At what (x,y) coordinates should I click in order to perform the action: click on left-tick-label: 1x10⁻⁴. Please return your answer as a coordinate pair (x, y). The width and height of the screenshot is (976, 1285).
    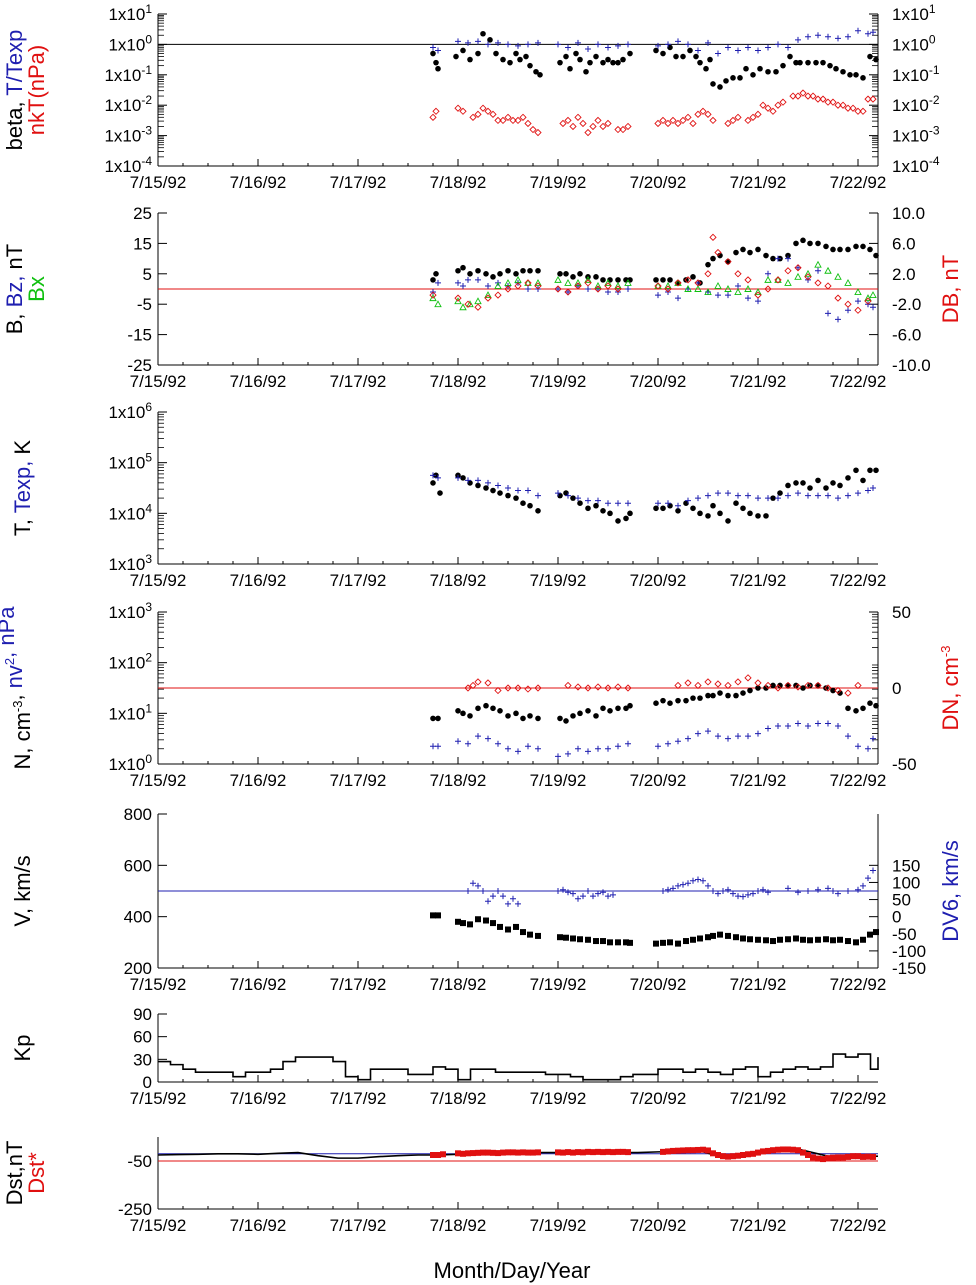
    Looking at the image, I should click on (128, 165).